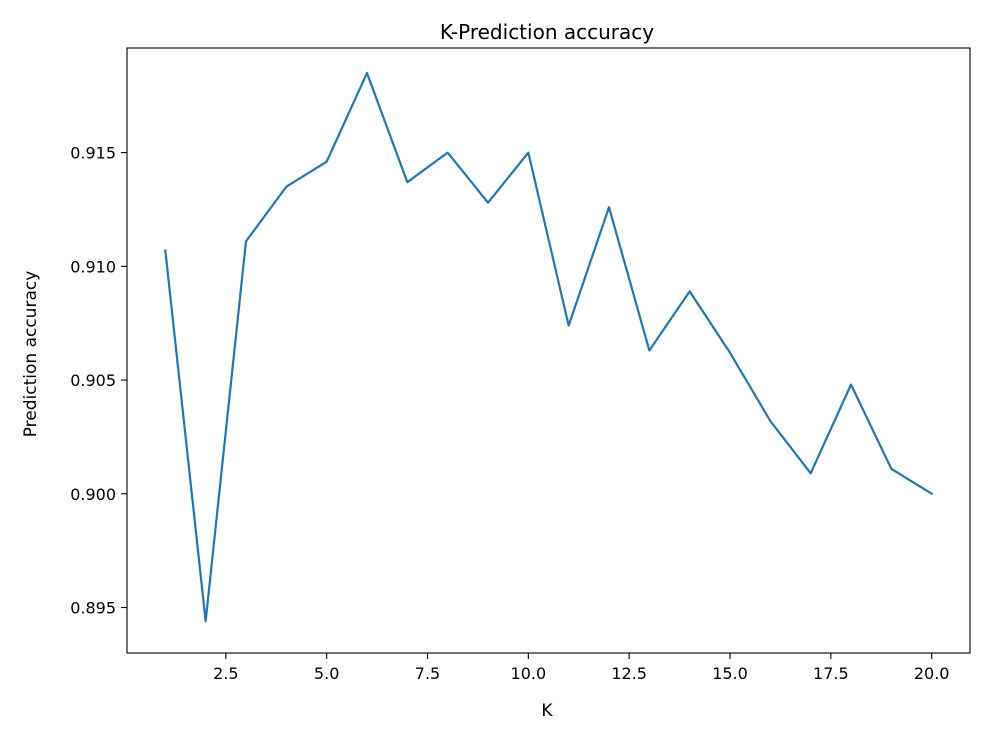 This screenshot has height=749, width=992. Describe the element at coordinates (547, 32) in the screenshot. I see `chart-title: K-Prediction accuracy` at that location.